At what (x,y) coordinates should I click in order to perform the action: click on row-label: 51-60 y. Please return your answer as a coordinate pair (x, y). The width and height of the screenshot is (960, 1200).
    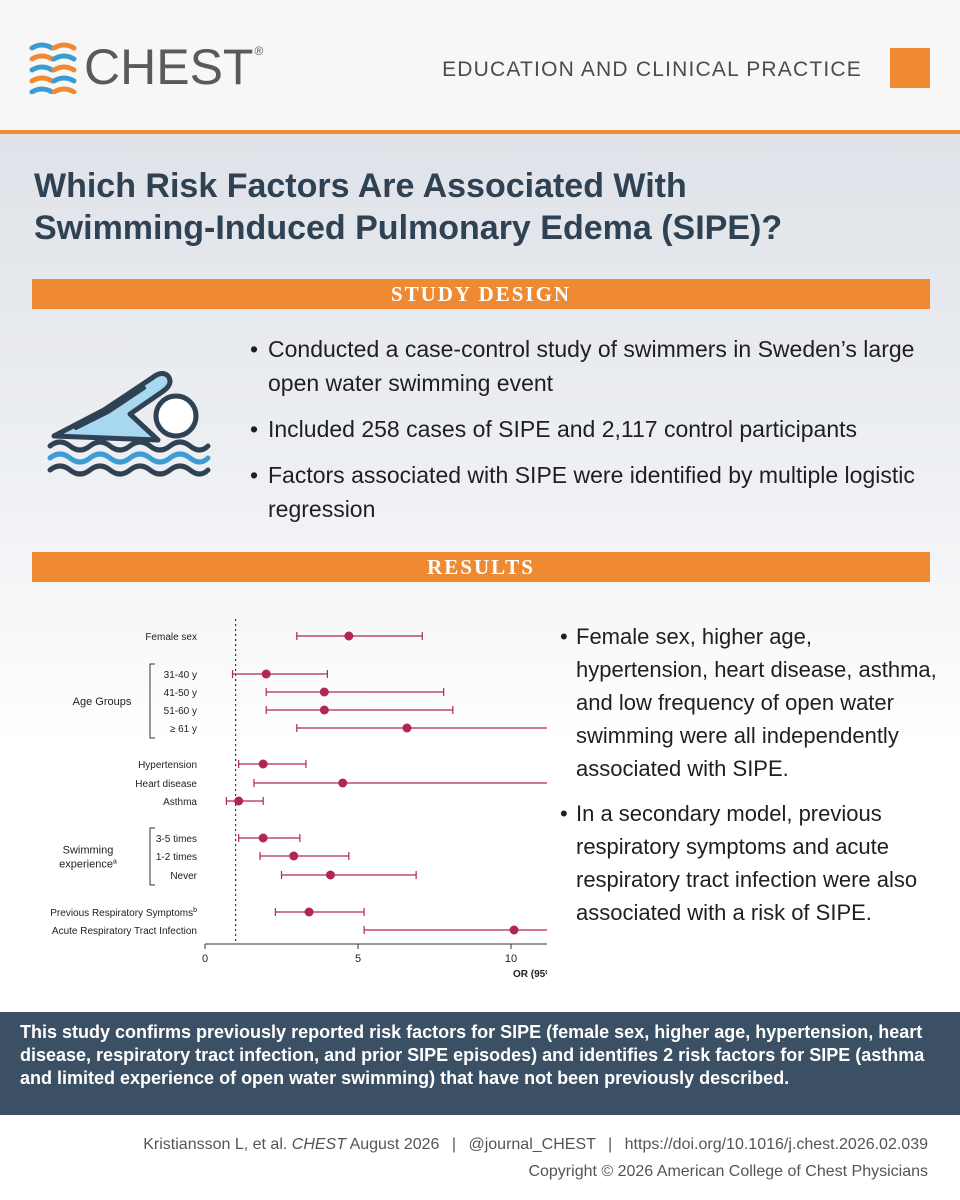
    Looking at the image, I should click on (180, 711).